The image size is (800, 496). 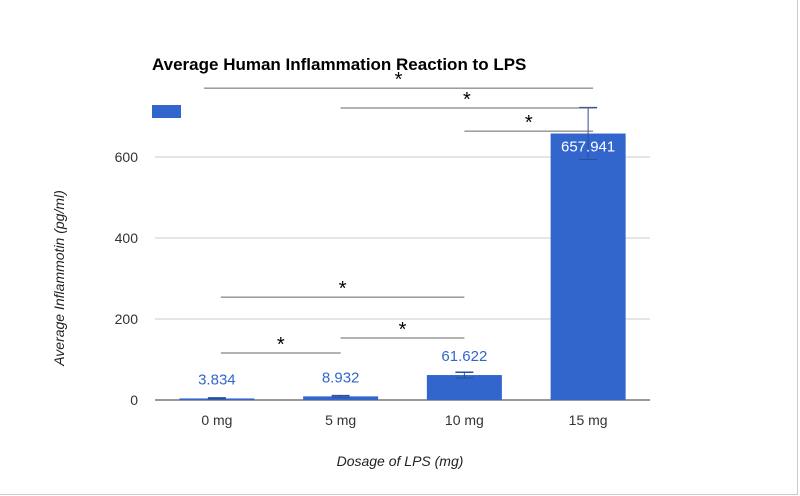 I want to click on y-tick-label: 0, so click(x=134, y=400).